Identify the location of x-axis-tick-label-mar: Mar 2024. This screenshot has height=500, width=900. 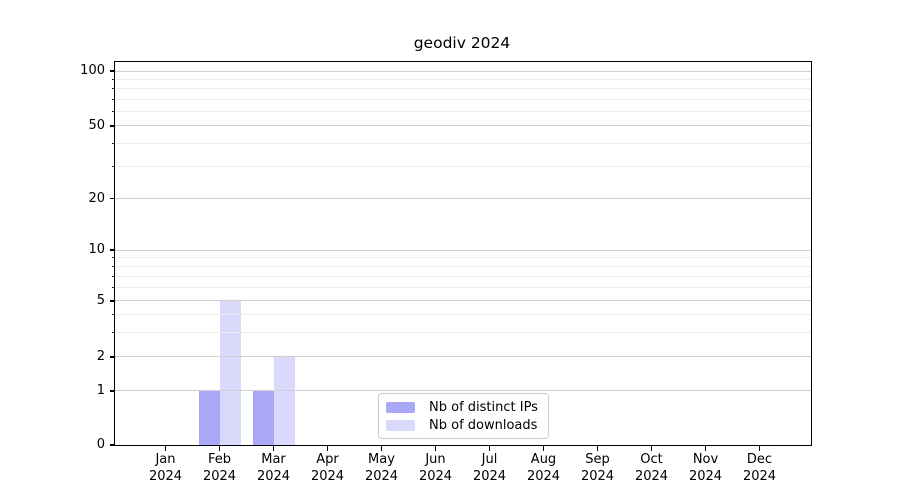
(274, 468).